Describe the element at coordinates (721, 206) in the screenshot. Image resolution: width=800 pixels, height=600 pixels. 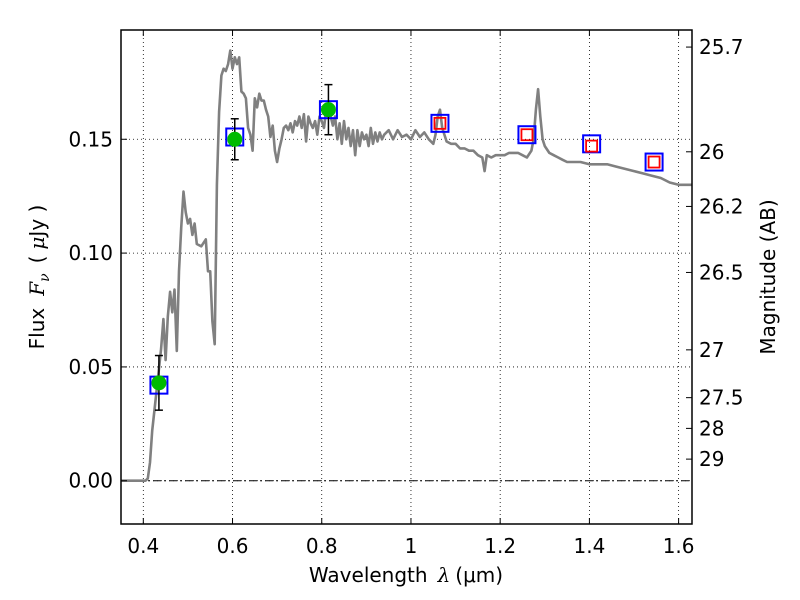
I see `y2-tick-label: 26.2` at that location.